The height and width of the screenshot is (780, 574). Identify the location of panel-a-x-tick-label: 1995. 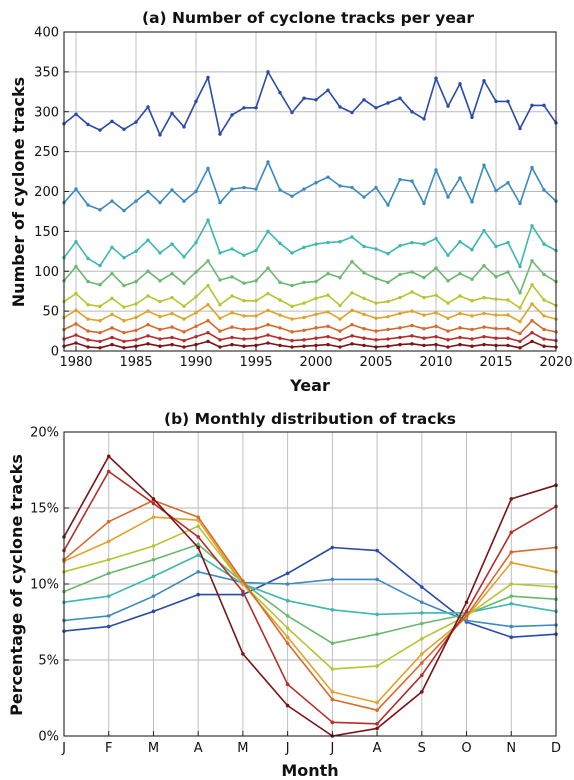
(255, 362).